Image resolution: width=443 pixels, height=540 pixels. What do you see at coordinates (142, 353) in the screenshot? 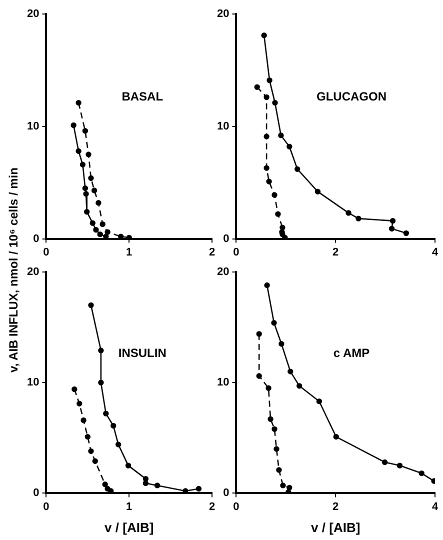
I see `text: INSULIN` at bounding box center [142, 353].